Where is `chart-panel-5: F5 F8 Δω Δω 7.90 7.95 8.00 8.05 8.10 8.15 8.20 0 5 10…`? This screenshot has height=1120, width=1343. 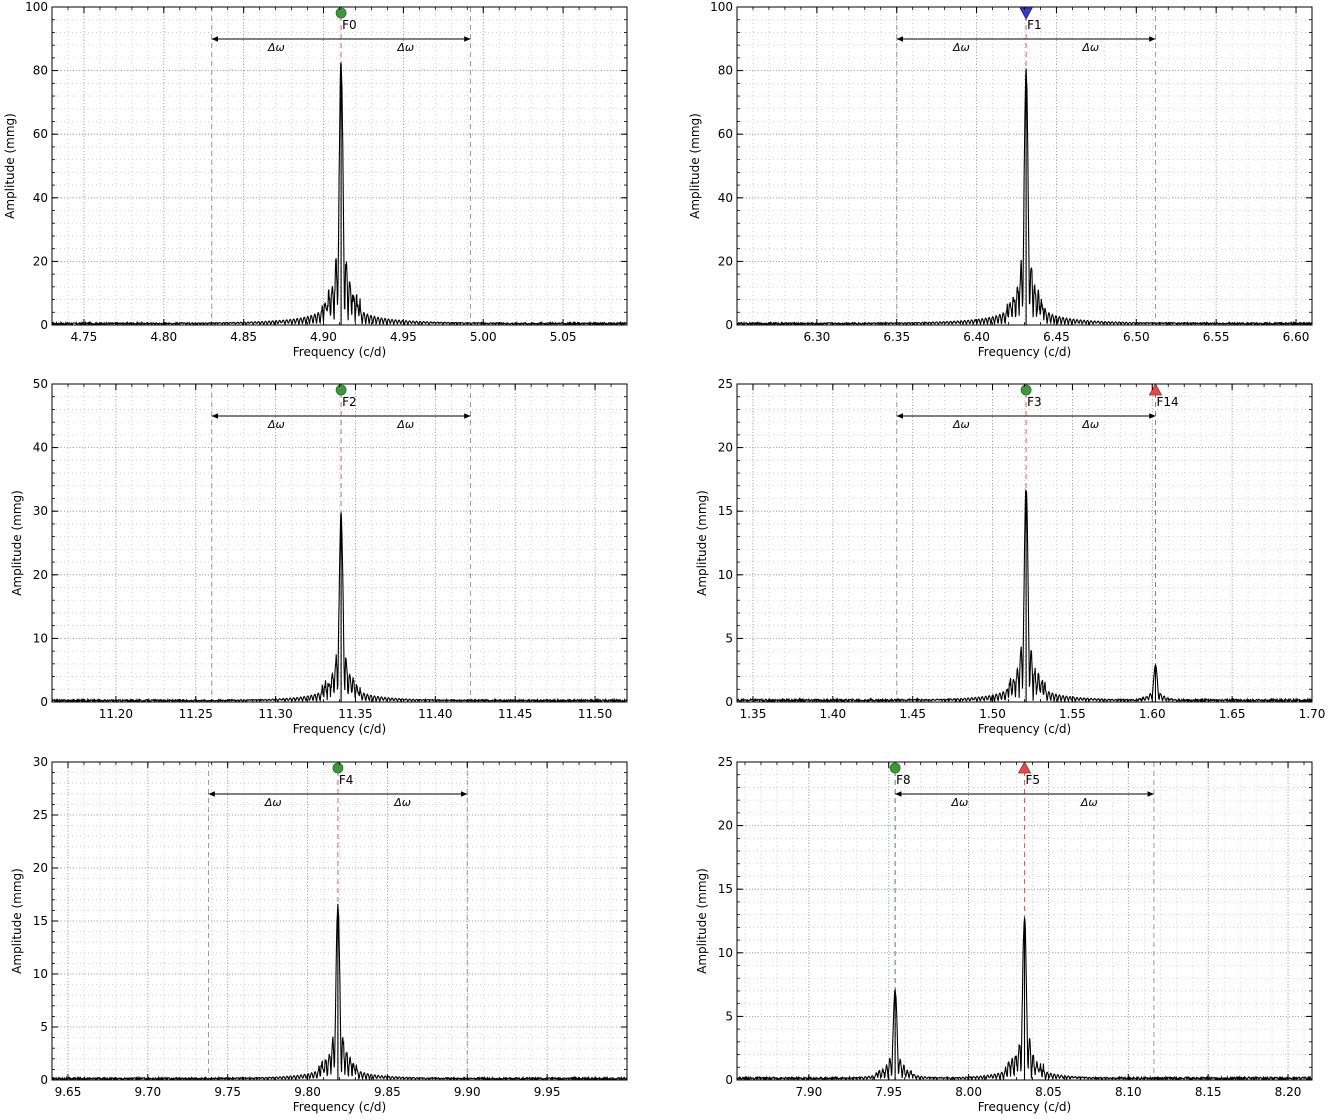
chart-panel-5: F5 F8 Δω Δω 7.90 7.95 8.00 8.05 8.10 8.15 8.20 0 5 10… is located at coordinates (1004, 934).